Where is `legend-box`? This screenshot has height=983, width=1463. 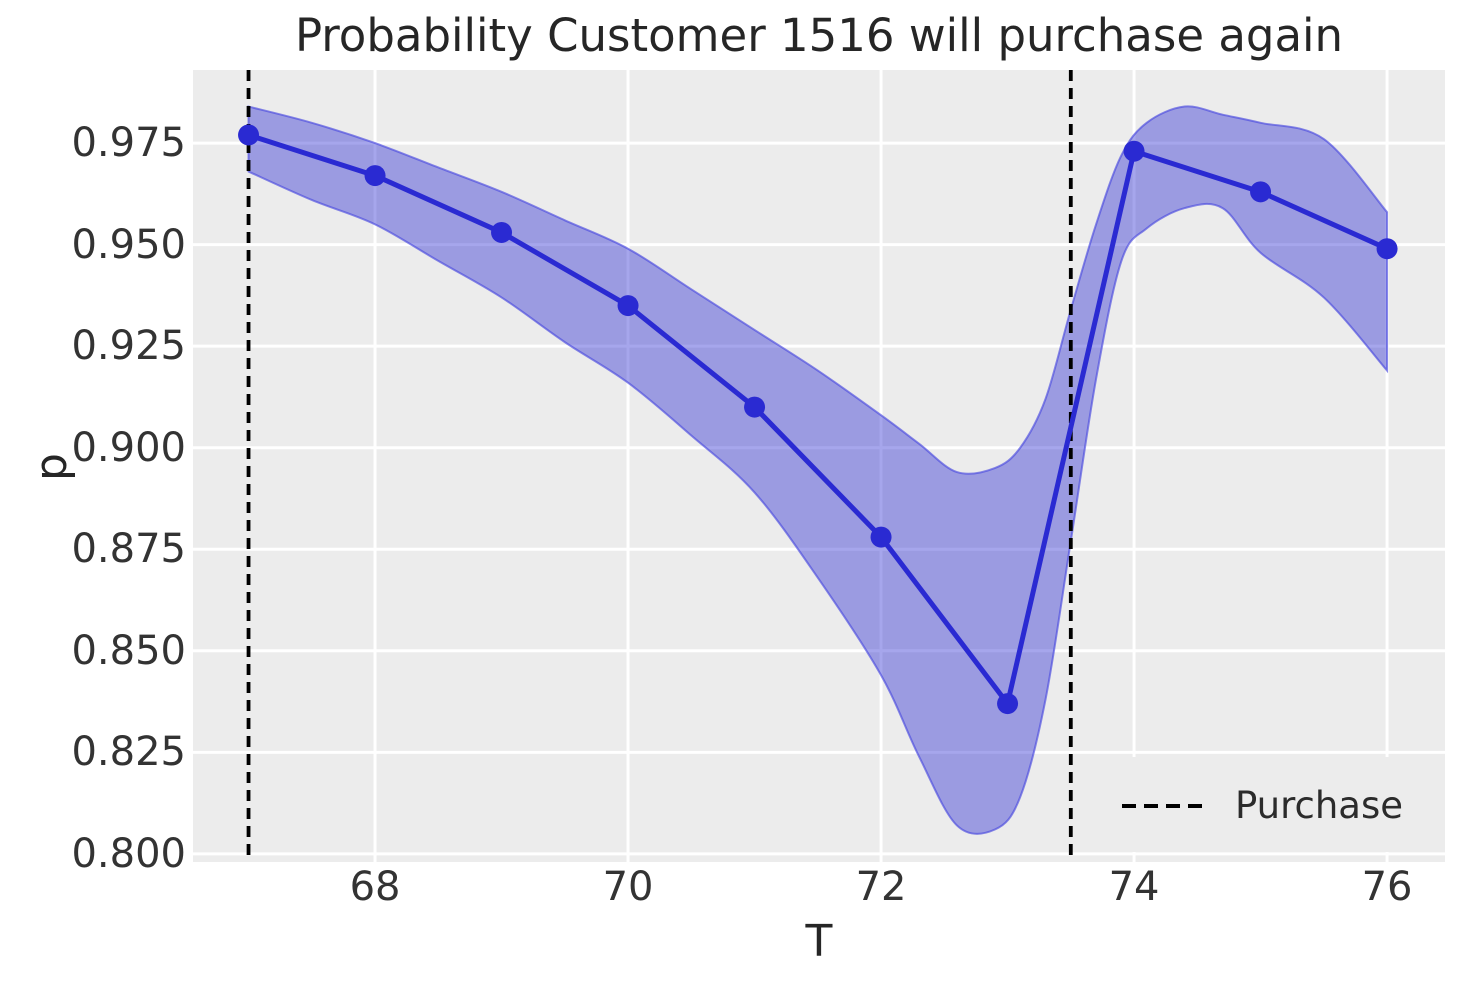
legend-box is located at coordinates (1268, 804).